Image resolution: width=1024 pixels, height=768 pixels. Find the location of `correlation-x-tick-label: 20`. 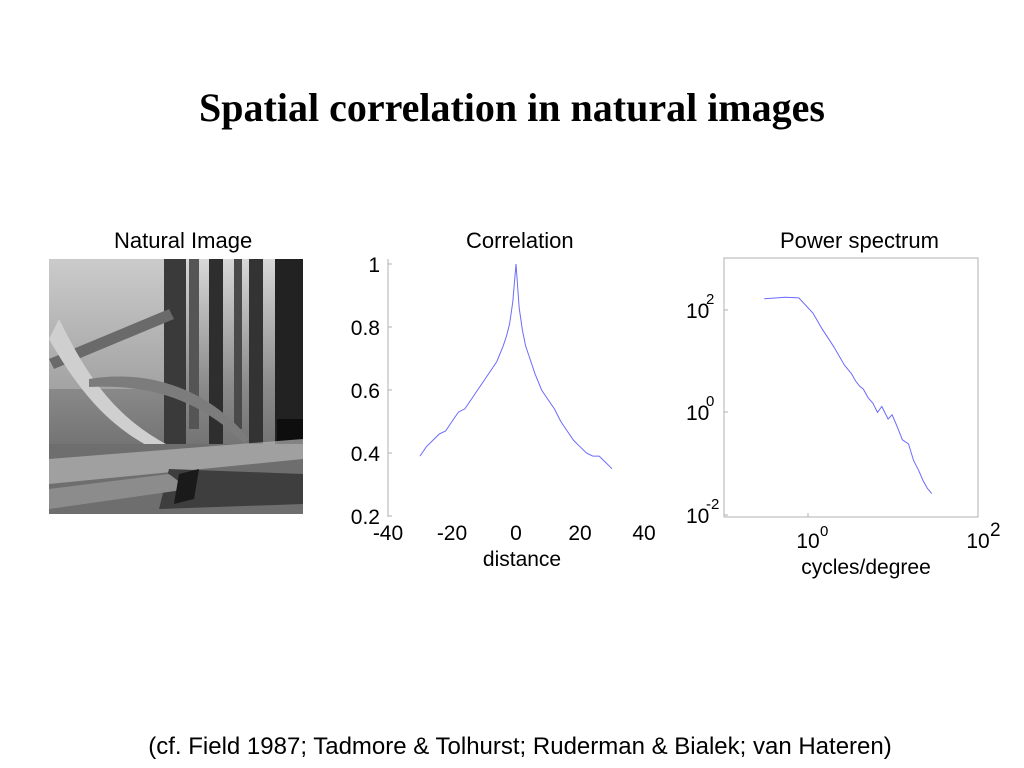

correlation-x-tick-label: 20 is located at coordinates (579, 533).